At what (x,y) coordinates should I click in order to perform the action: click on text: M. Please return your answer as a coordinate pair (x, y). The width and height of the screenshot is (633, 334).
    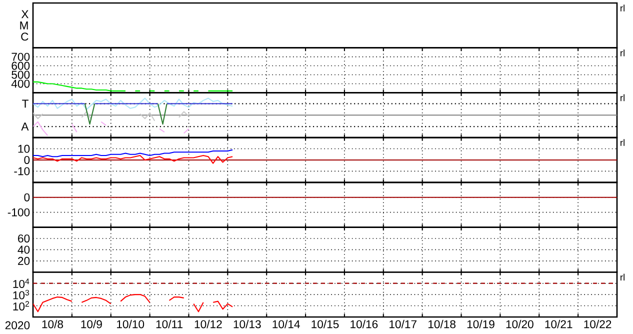
    Looking at the image, I should click on (24, 26).